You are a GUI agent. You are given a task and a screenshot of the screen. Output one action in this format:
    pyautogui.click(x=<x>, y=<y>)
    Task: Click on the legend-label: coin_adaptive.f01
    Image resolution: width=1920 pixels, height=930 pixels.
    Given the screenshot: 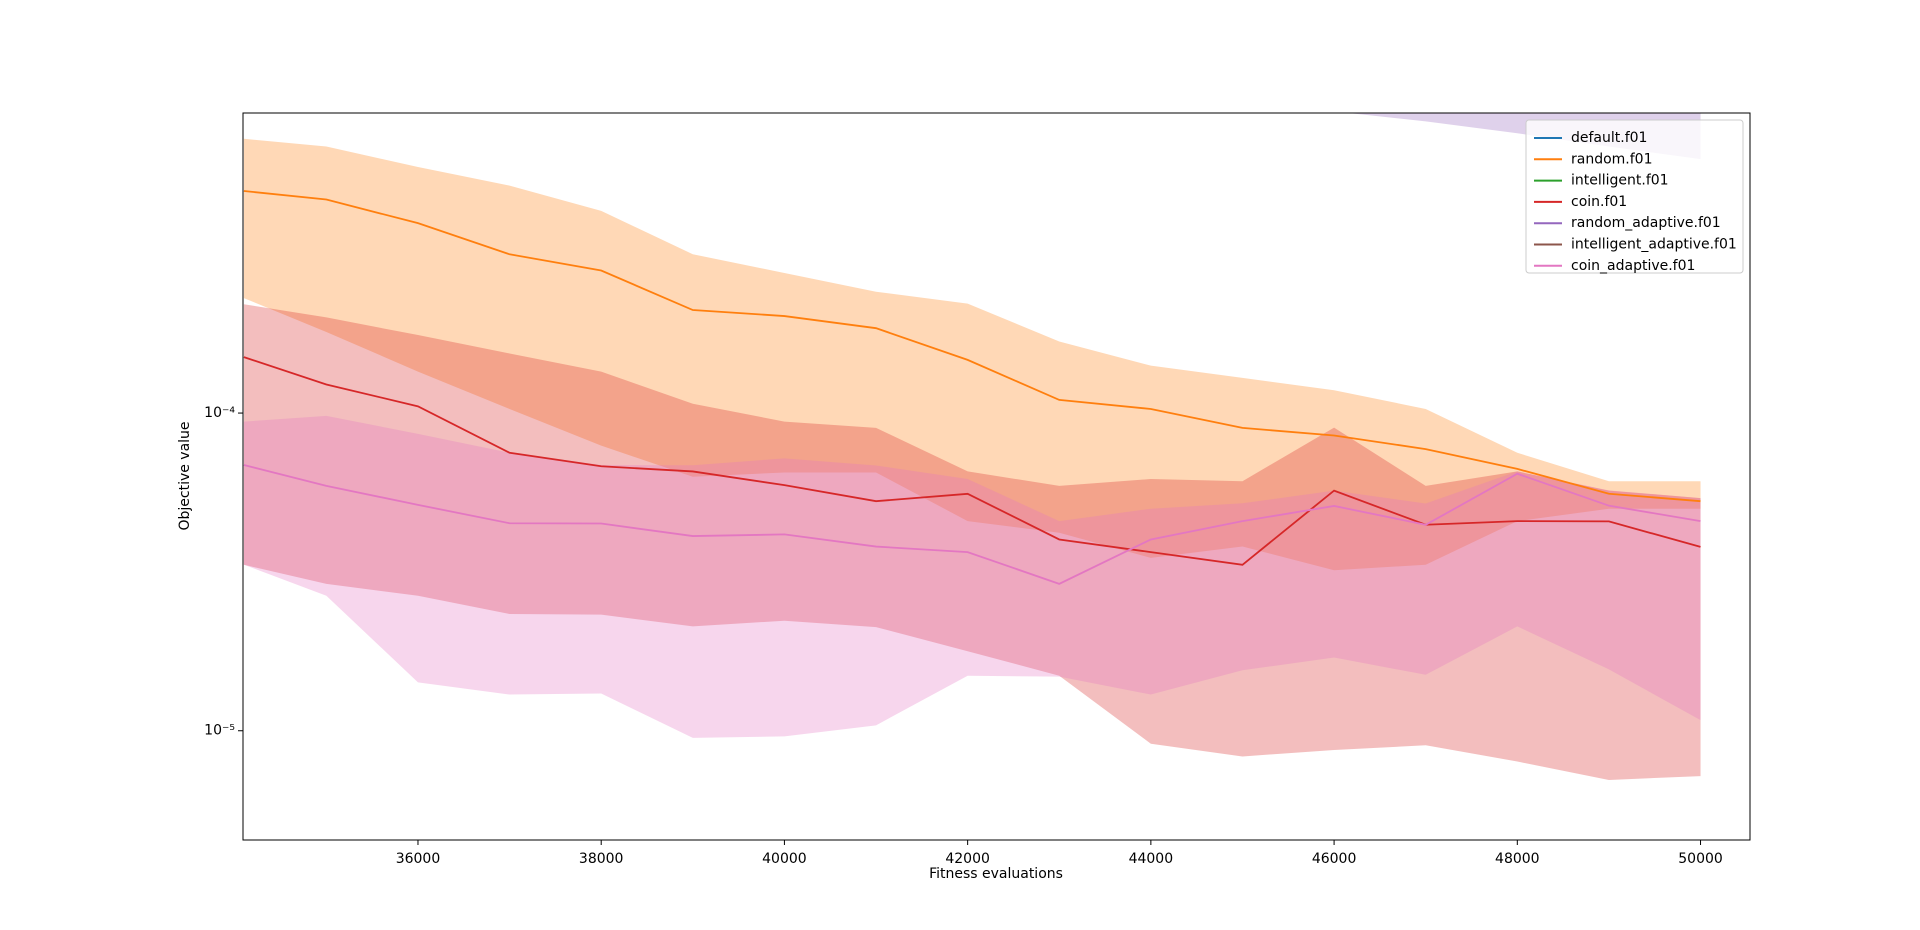 What is the action you would take?
    pyautogui.click(x=1633, y=266)
    